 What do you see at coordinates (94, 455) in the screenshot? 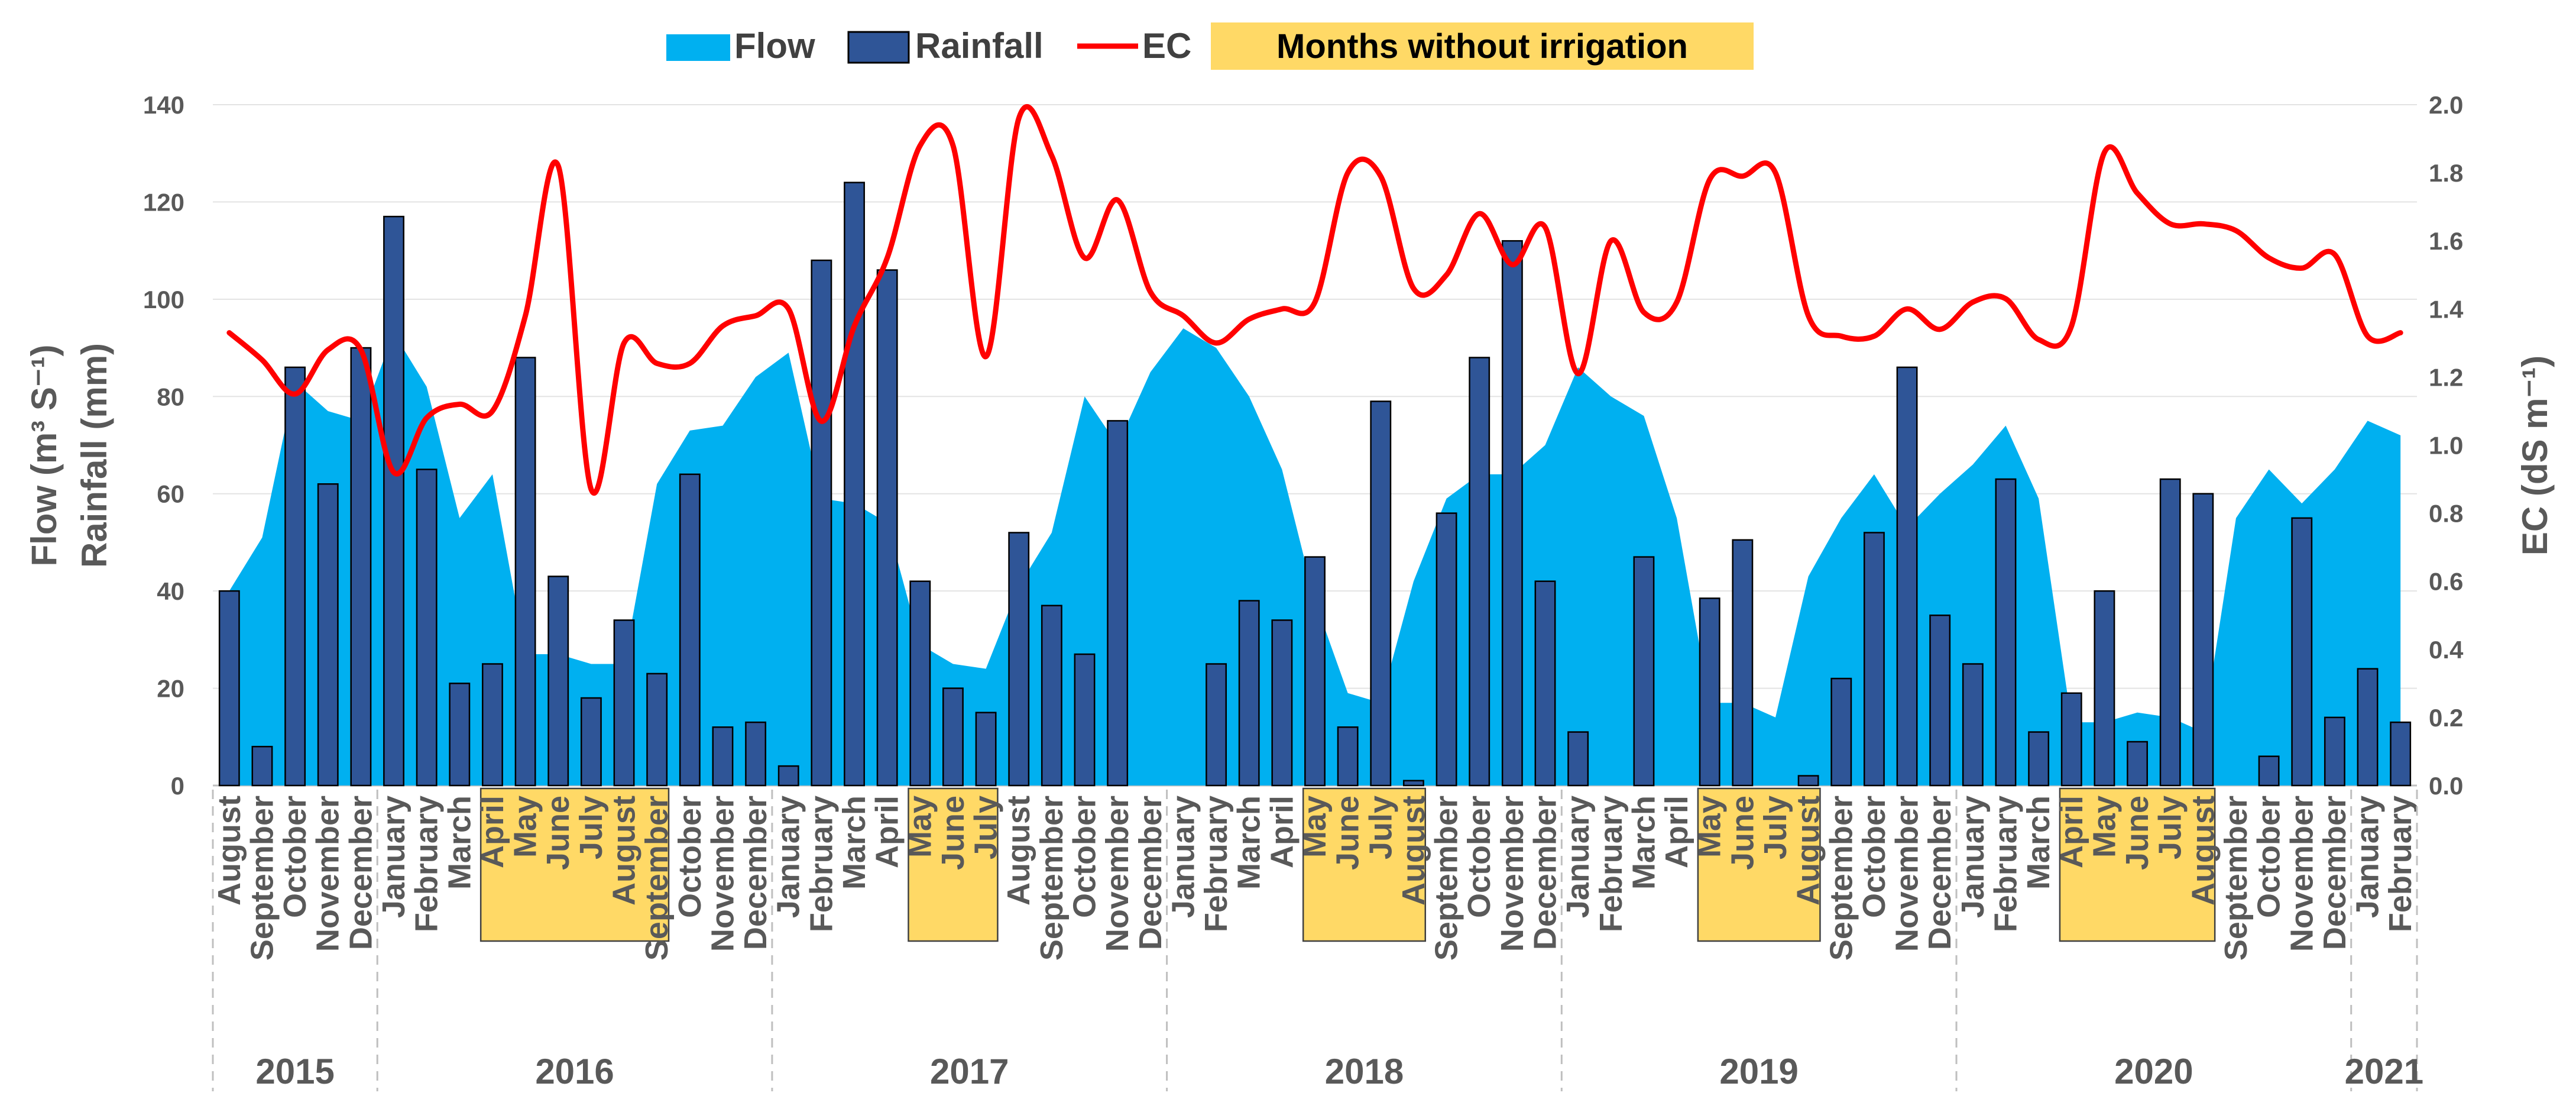
I see `left-axis-title-rainfall: Rainfall (mm)` at bounding box center [94, 455].